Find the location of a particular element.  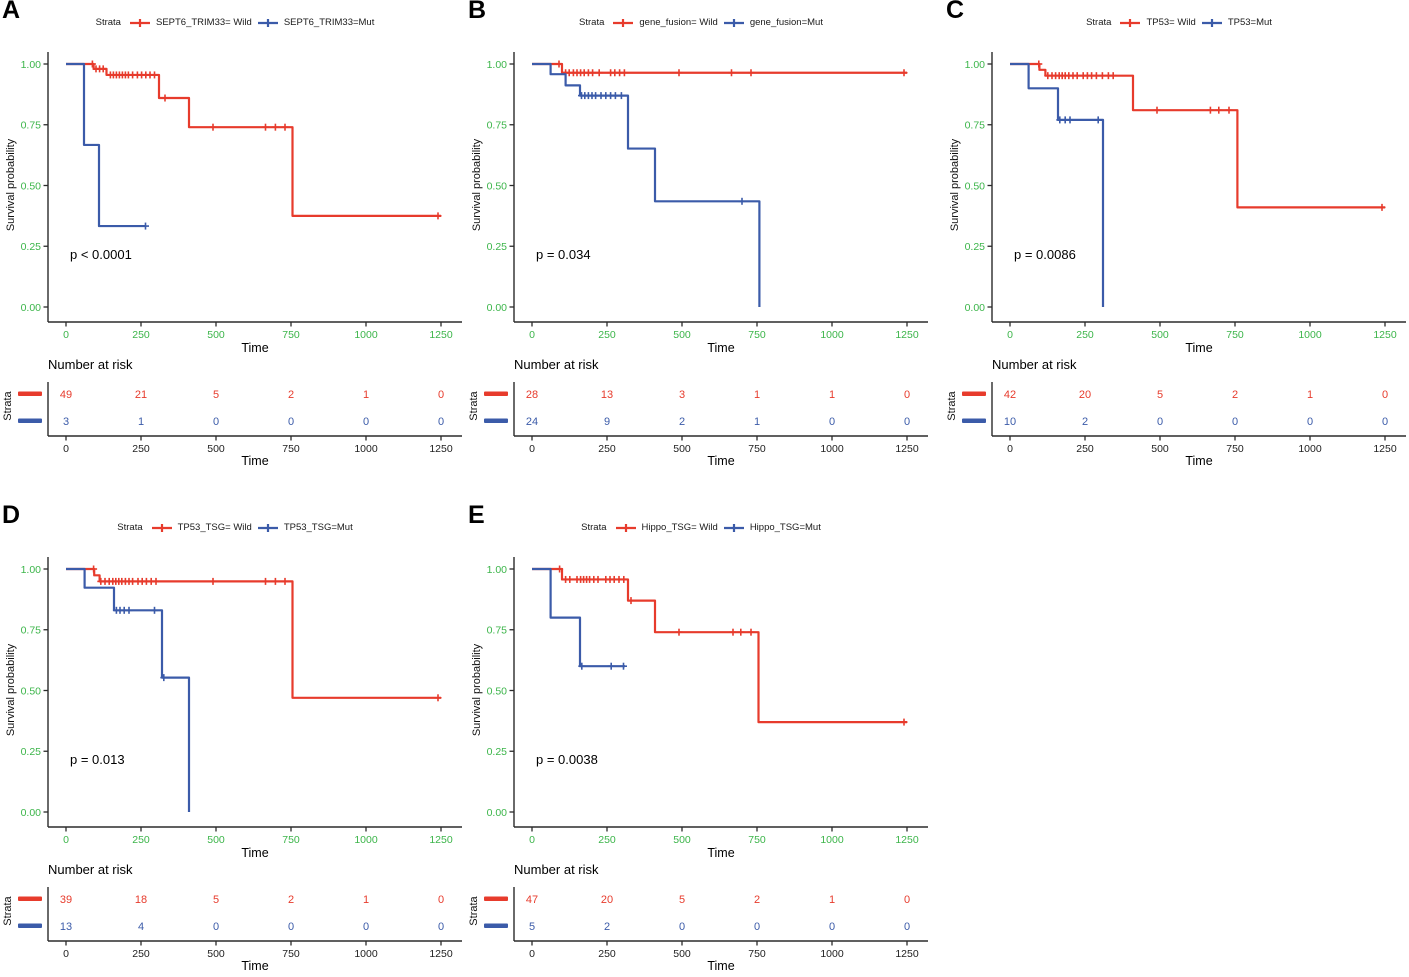

risk-table: 47 20 5 2 1 05 2 0 0 0 00 250 500 750 1000 1250 is located at coordinates (706, 923).